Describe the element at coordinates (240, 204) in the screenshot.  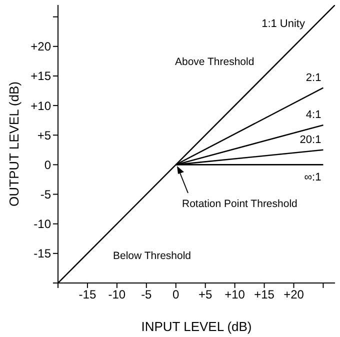
I see `annotation: Rotation Point Threshold` at that location.